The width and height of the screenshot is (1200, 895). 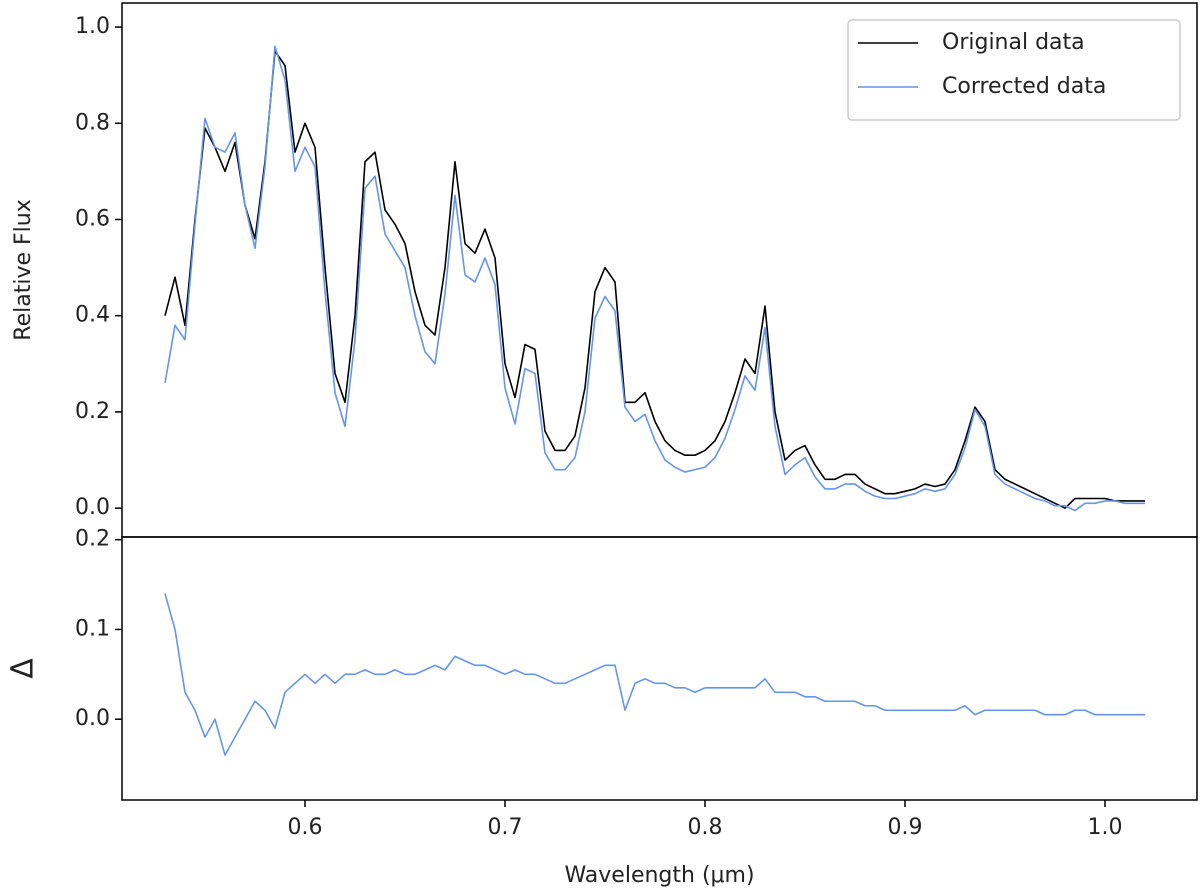 What do you see at coordinates (659, 875) in the screenshot?
I see `x-axis-label: Wavelength (μm)` at bounding box center [659, 875].